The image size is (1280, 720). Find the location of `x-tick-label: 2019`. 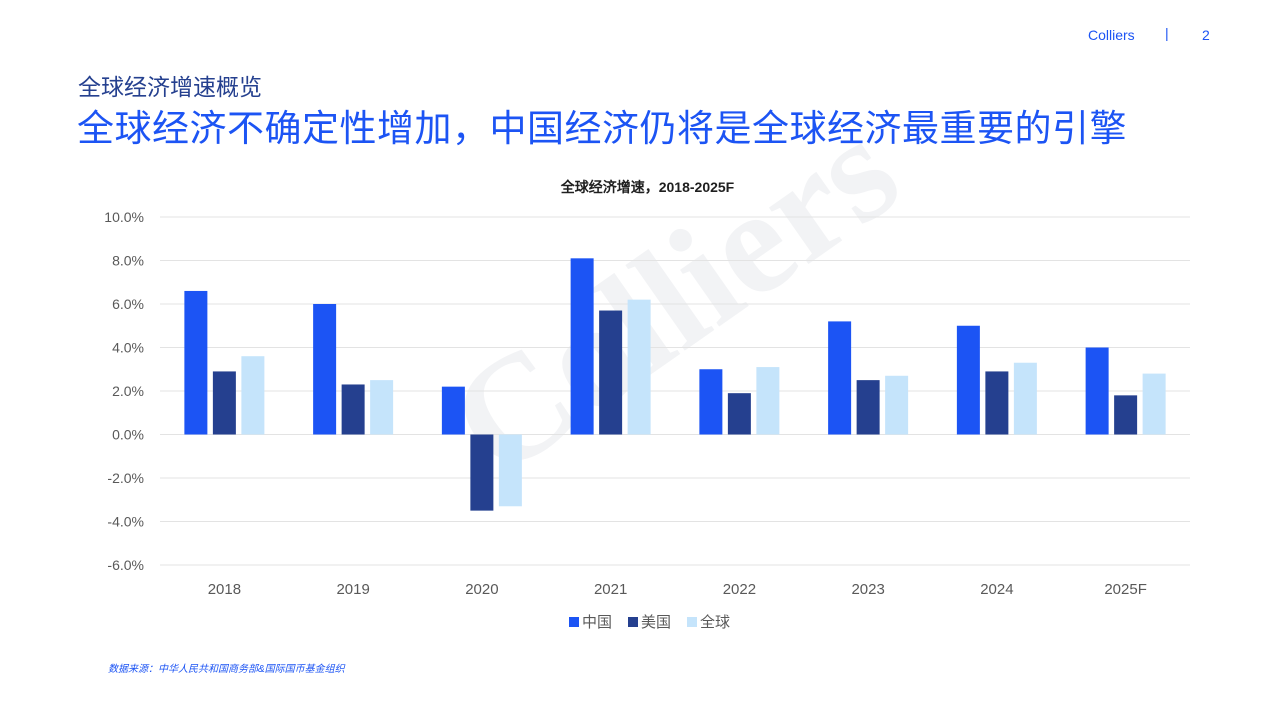

x-tick-label: 2019 is located at coordinates (352, 589).